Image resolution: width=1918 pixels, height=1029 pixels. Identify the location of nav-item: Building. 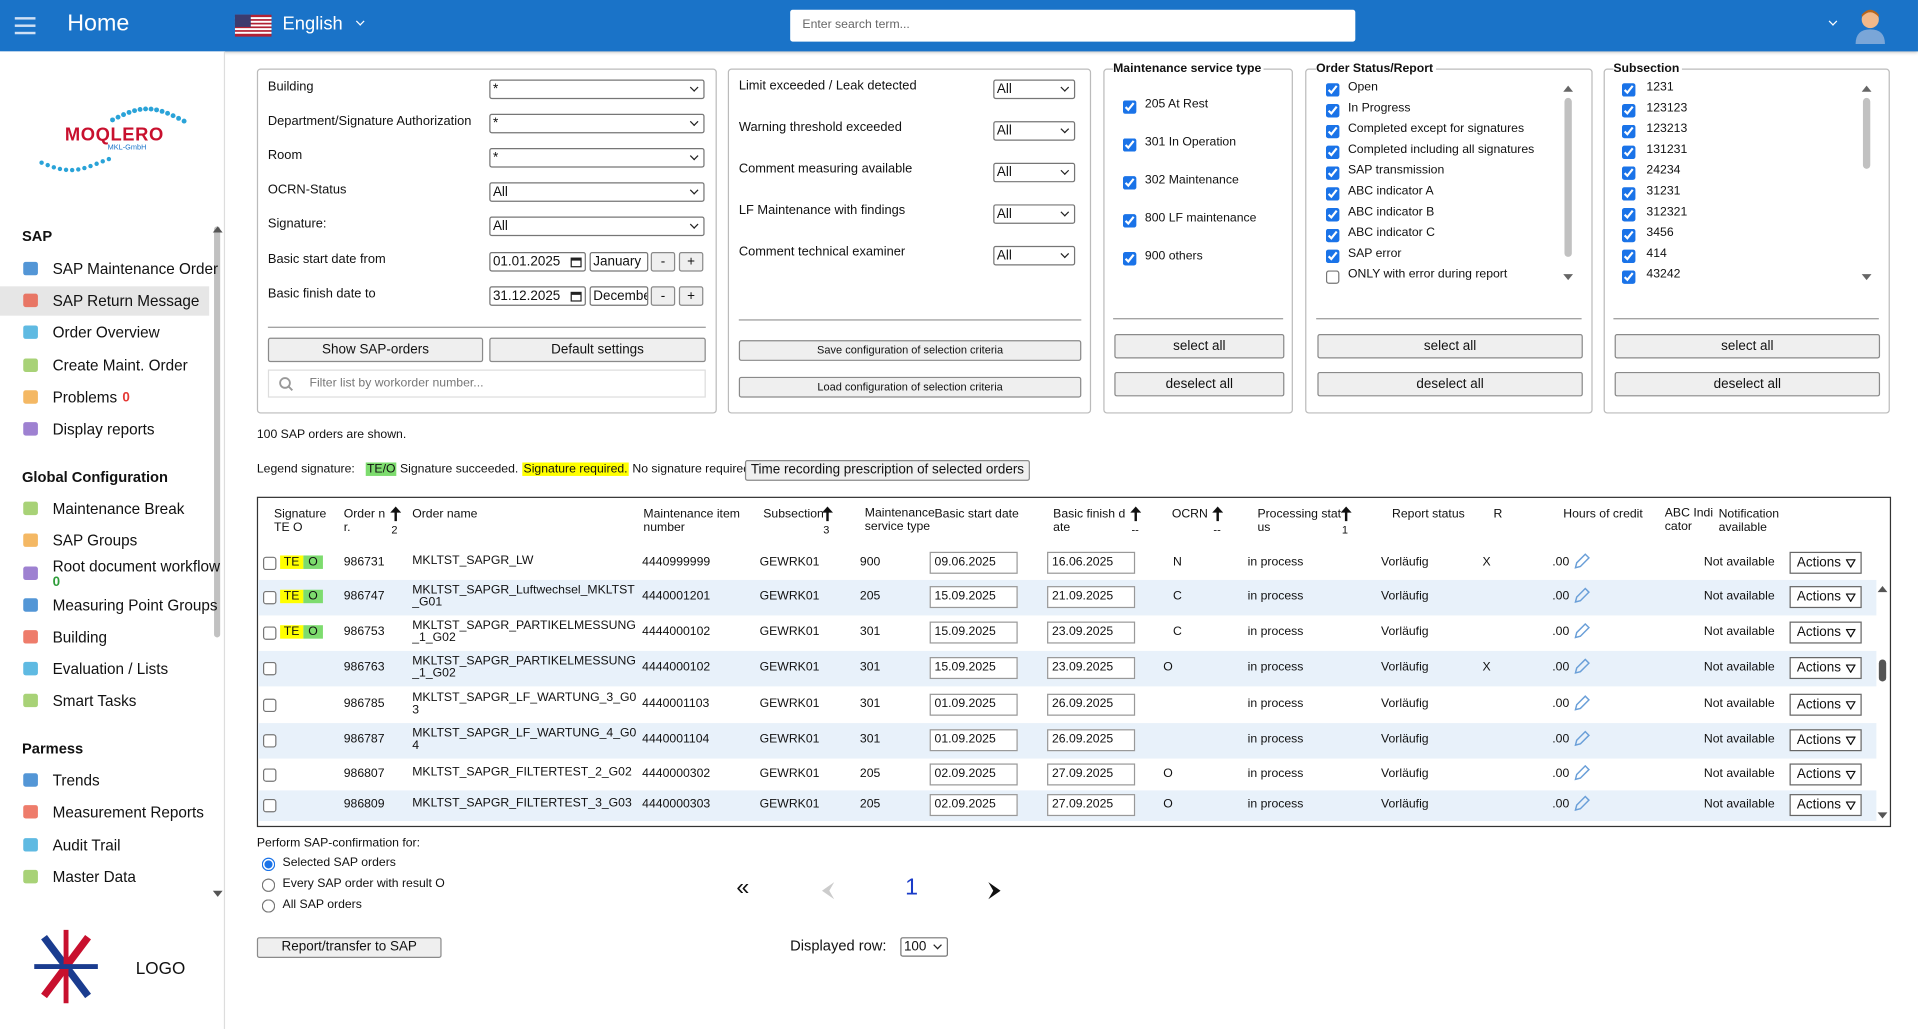
(80, 637).